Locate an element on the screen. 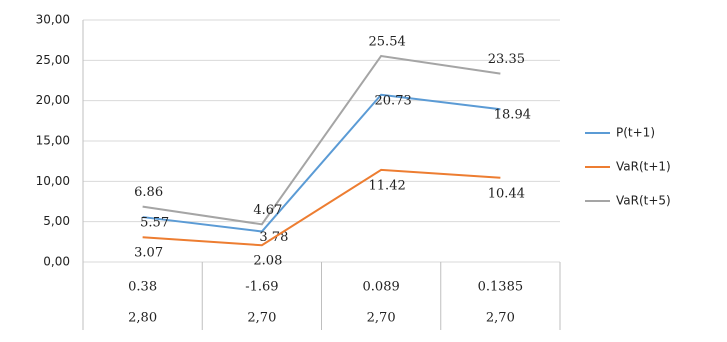 The image size is (727, 342). y-tick-label: 10,00 is located at coordinates (53, 181).